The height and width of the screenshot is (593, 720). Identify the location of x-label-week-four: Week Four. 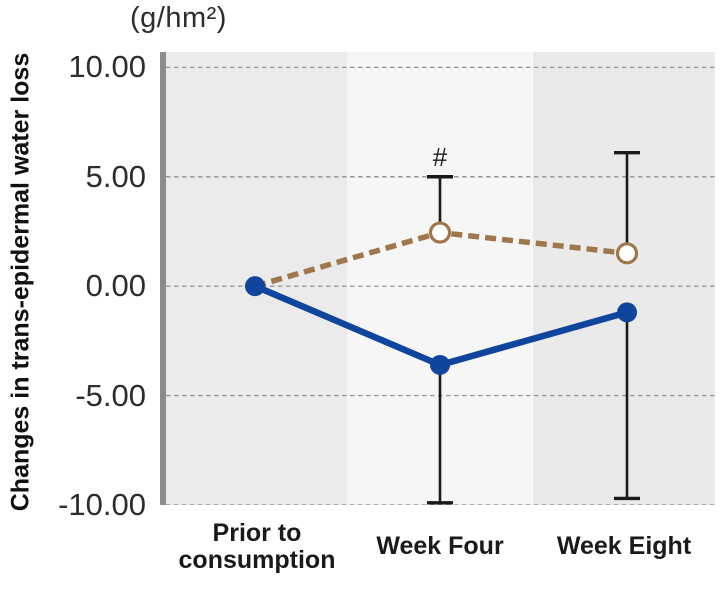
(440, 546).